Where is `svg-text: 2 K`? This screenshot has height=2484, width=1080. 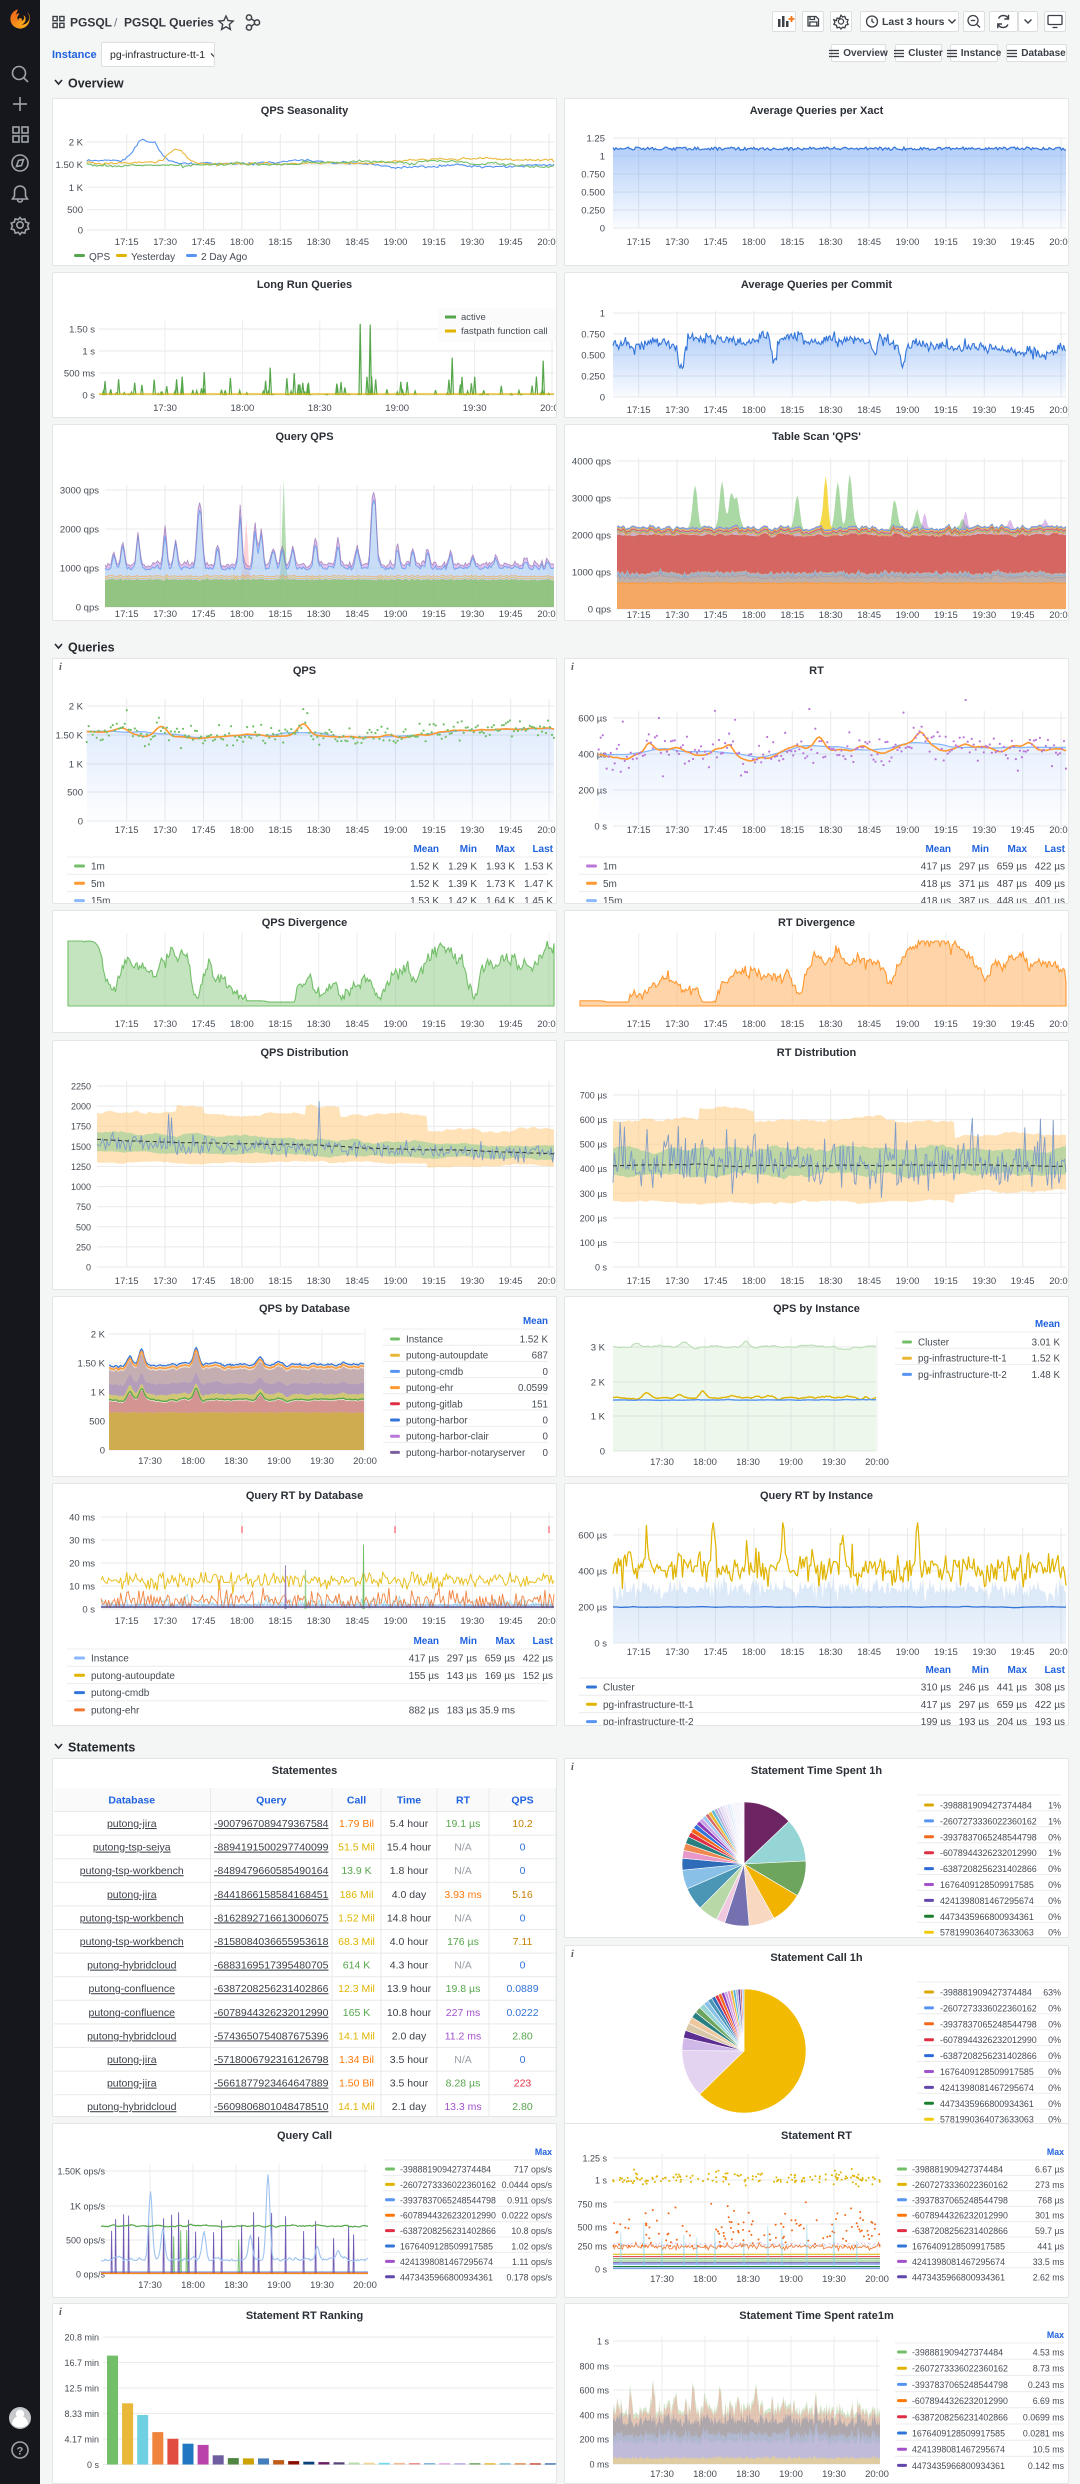 svg-text: 2 K is located at coordinates (76, 143).